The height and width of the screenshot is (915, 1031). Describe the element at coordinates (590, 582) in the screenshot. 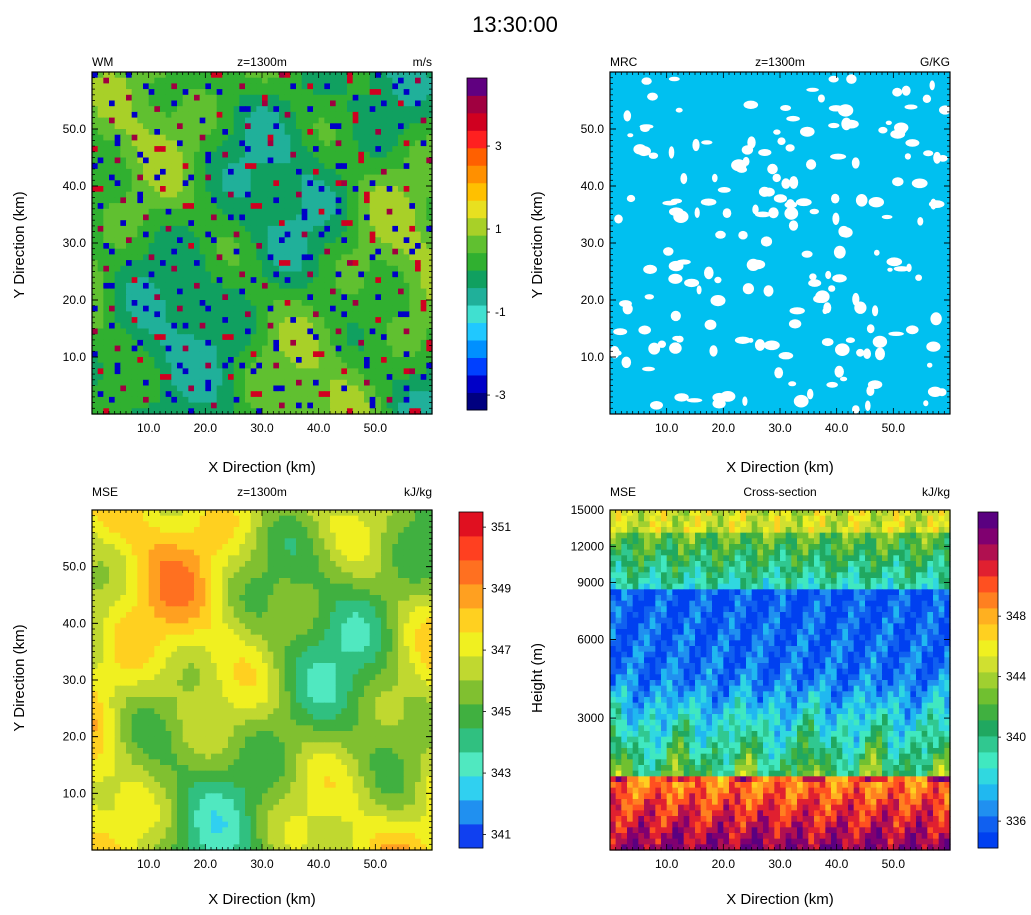

I see `y-tick-label: 9000` at that location.